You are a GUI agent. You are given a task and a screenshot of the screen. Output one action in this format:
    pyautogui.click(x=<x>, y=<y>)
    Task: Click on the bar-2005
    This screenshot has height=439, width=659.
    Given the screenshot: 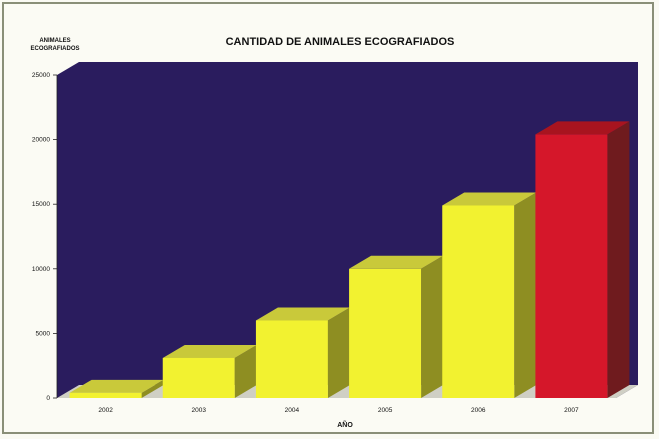 What is the action you would take?
    pyautogui.click(x=396, y=326)
    